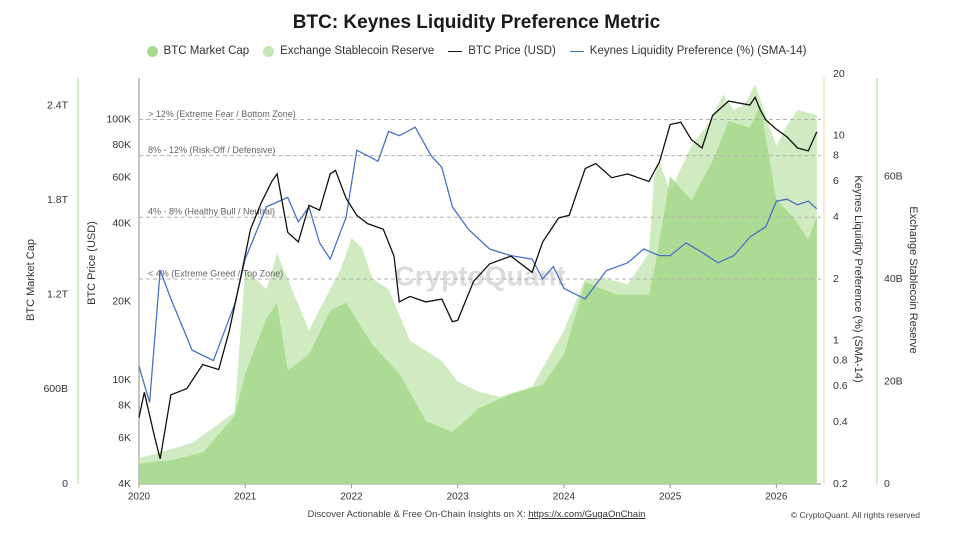 The height and width of the screenshot is (540, 953). What do you see at coordinates (124, 484) in the screenshot?
I see `price-tick-0: 4K` at bounding box center [124, 484].